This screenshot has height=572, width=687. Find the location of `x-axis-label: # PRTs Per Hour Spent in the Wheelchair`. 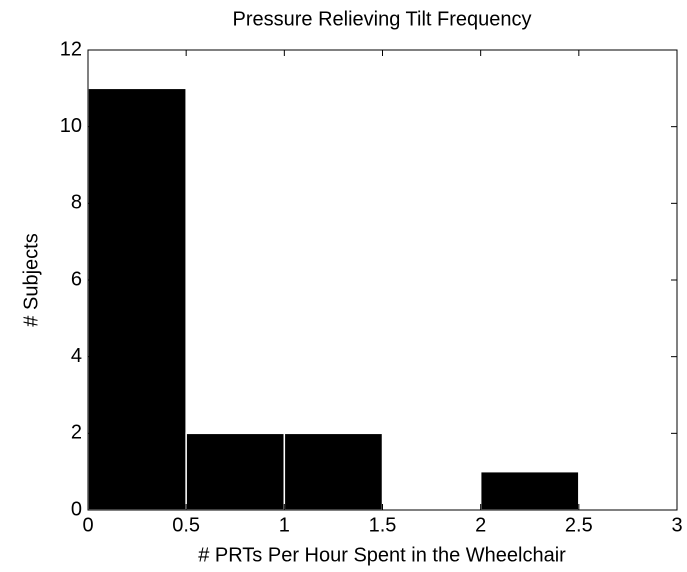

x-axis-label: # PRTs Per Hour Spent in the Wheelchair is located at coordinates (382, 555).